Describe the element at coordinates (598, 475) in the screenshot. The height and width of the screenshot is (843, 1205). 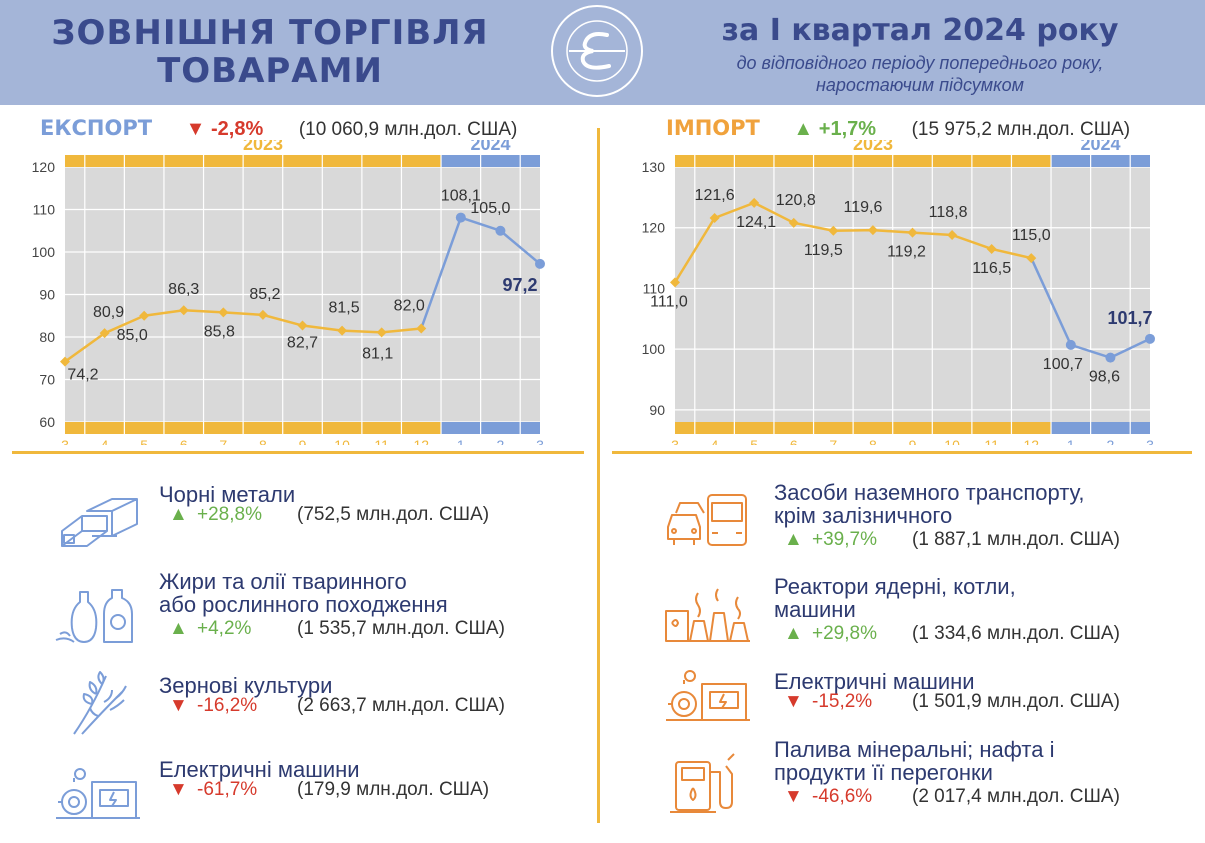
I see `vertical-divider` at that location.